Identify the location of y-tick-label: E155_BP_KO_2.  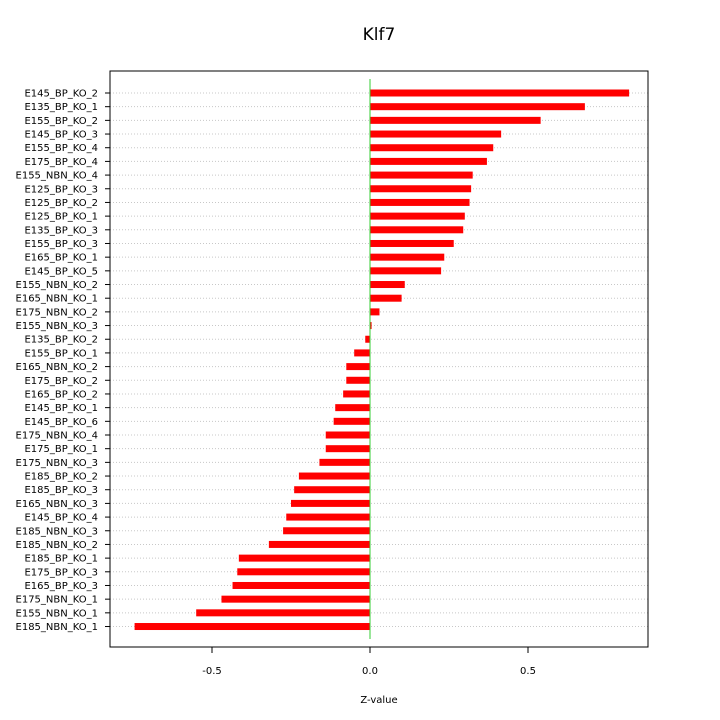
(61, 121).